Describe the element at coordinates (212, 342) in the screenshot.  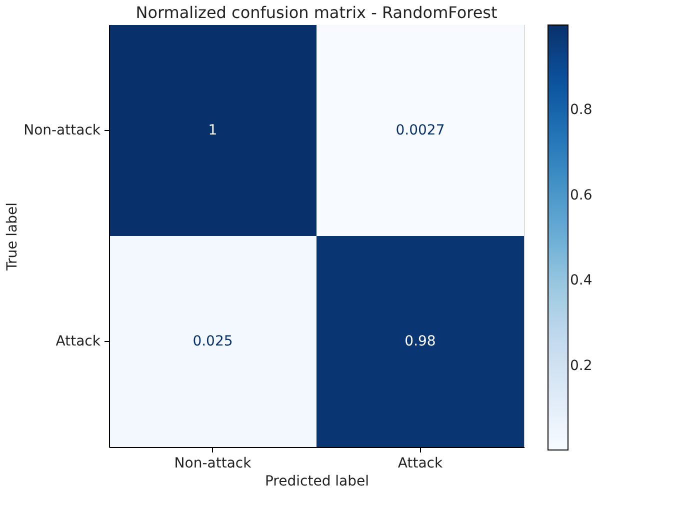
I see `data-label: 0.025` at that location.